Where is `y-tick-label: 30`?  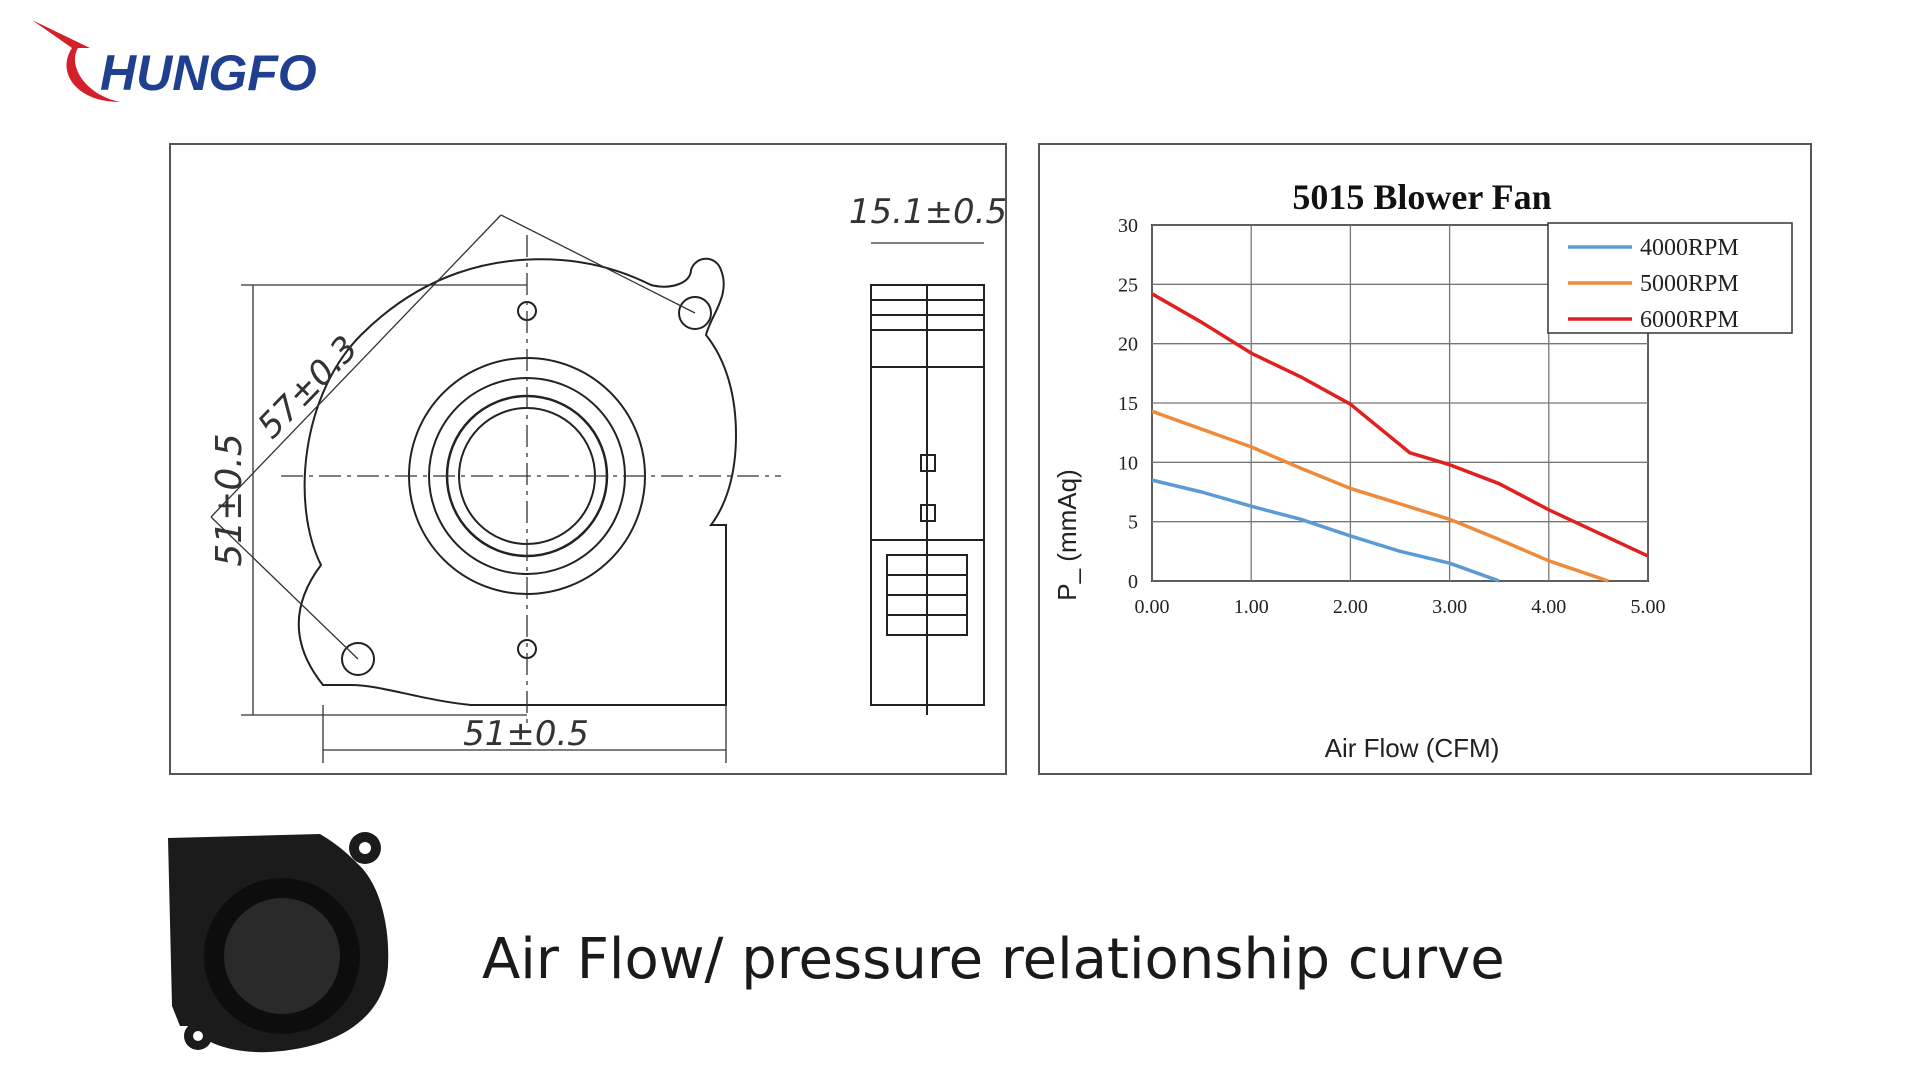 y-tick-label: 30 is located at coordinates (1128, 226).